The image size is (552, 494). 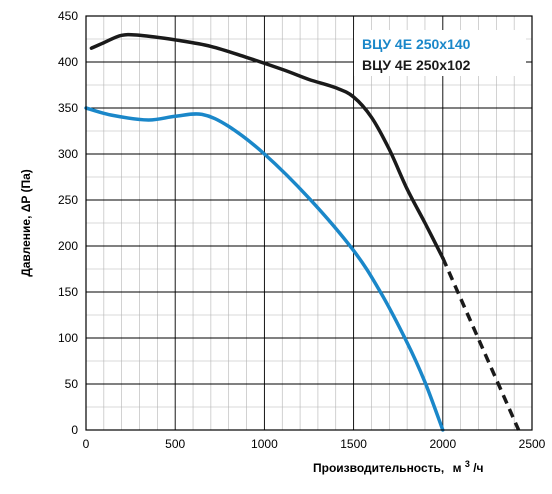 What do you see at coordinates (68, 154) in the screenshot?
I see `y-tick-label: 300` at bounding box center [68, 154].